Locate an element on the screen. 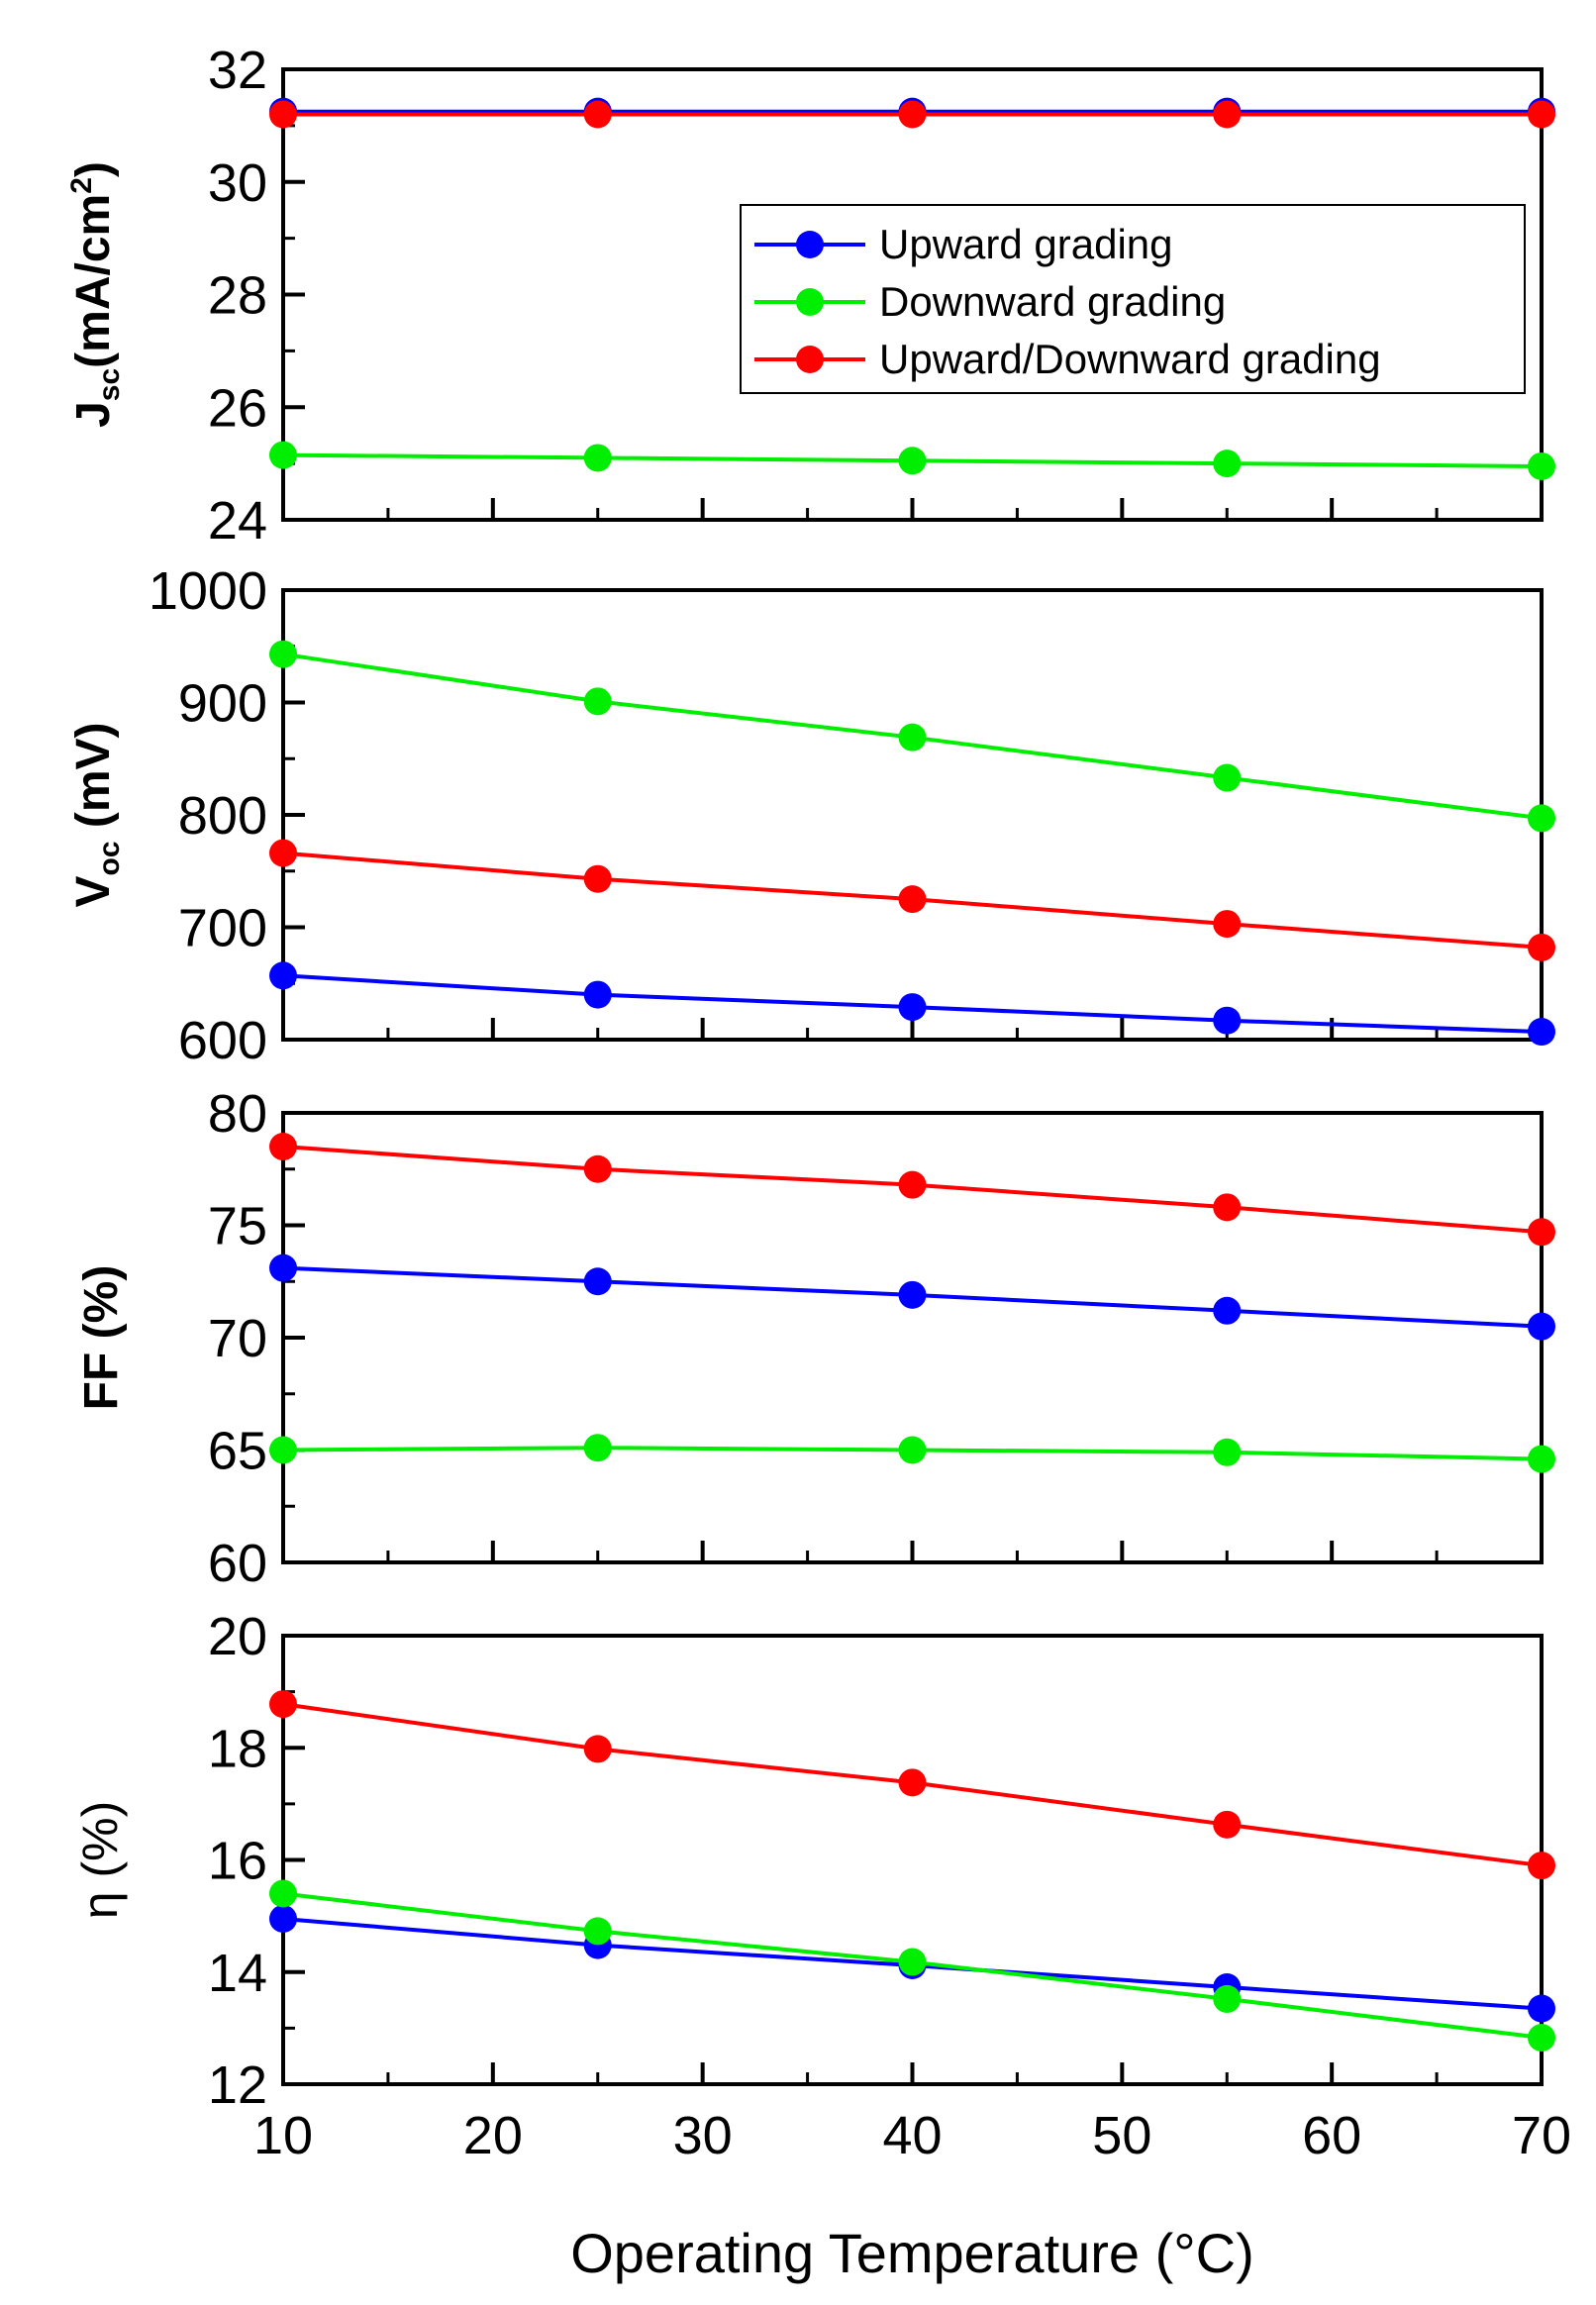 This screenshot has height=2305, width=1596. y-label-main: η (%) is located at coordinates (100, 1860).